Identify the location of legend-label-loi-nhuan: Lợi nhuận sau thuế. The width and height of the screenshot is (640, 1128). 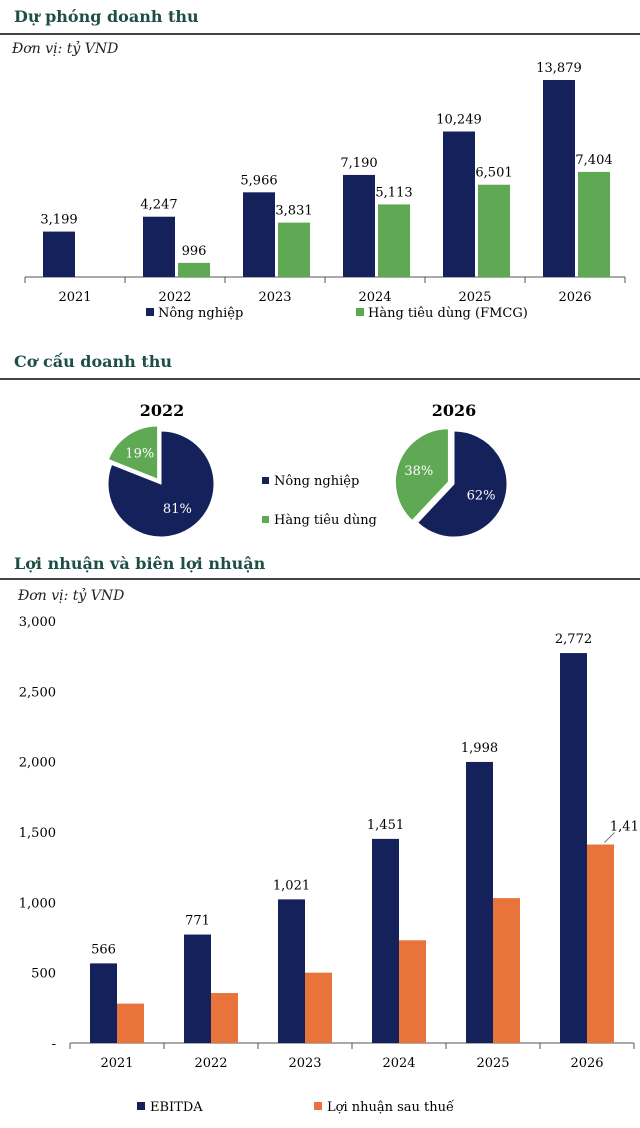
(391, 1107).